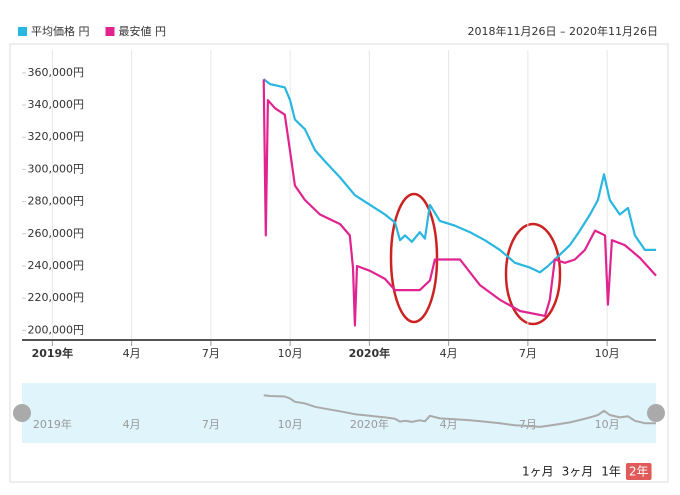 The height and width of the screenshot is (495, 680). Describe the element at coordinates (611, 472) in the screenshot. I see `range-button: 1年` at that location.